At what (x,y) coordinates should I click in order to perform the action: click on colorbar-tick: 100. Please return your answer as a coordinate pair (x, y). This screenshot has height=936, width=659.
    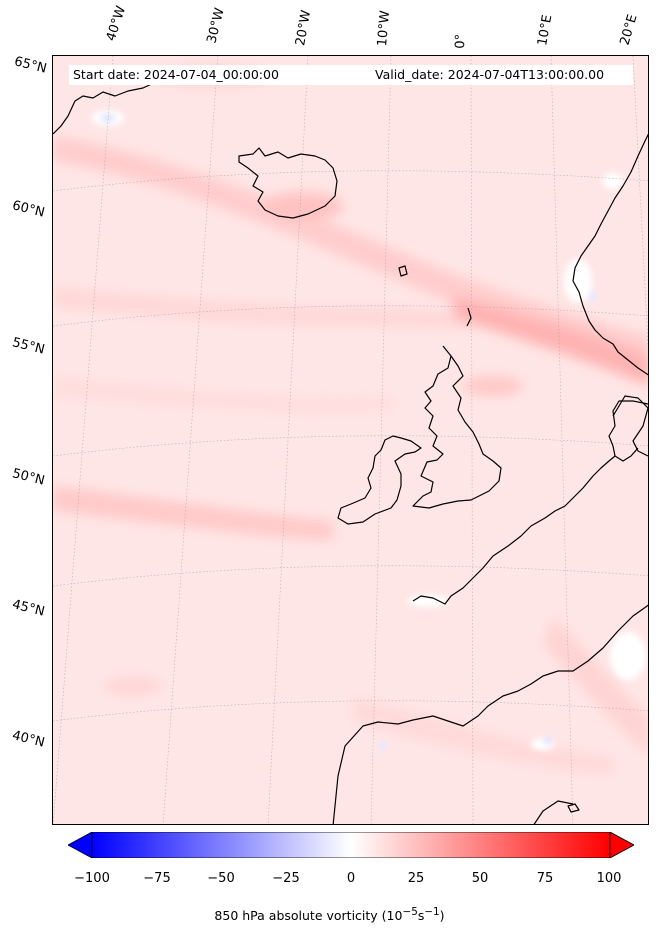
    Looking at the image, I should click on (609, 878).